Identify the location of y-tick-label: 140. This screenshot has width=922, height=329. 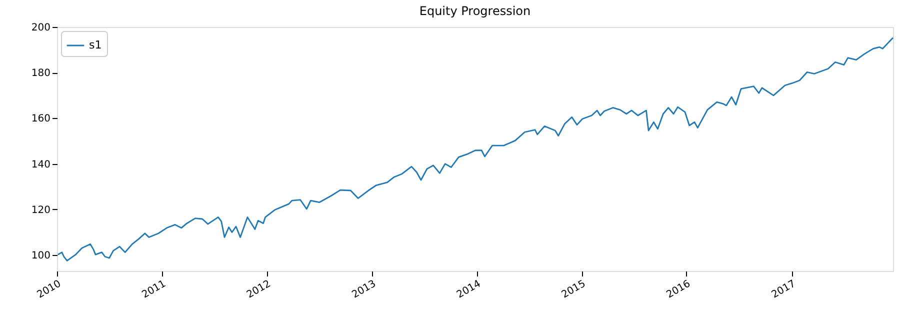
(40, 164).